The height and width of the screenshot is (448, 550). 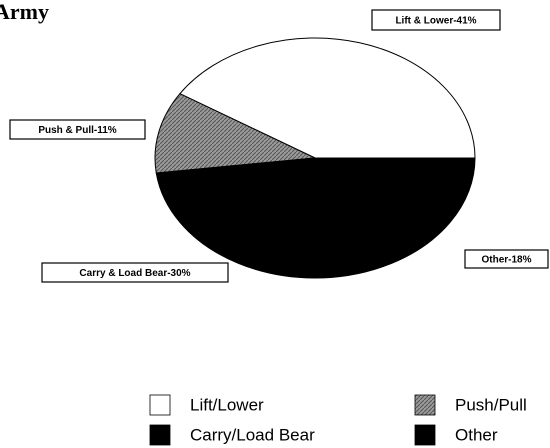 I want to click on legend-label: Lift/Lower, so click(x=227, y=404).